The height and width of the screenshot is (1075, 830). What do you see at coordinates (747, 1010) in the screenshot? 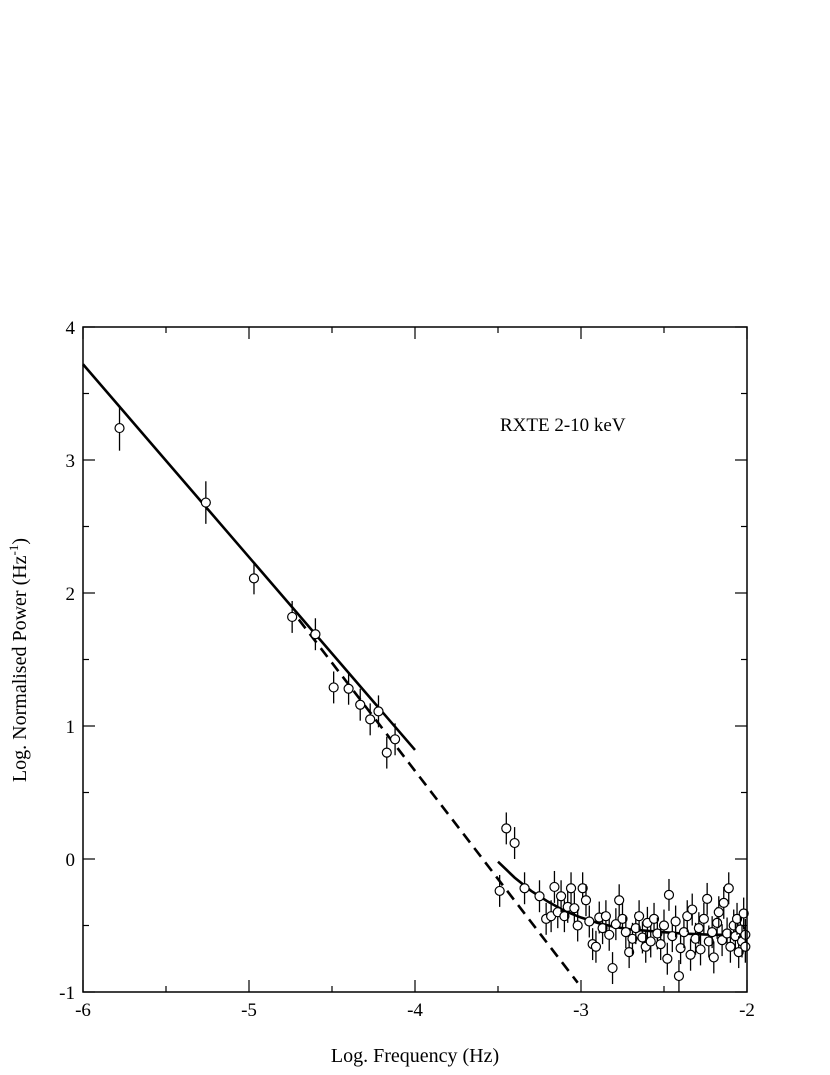
I see `x-tick-label: -2` at bounding box center [747, 1010].